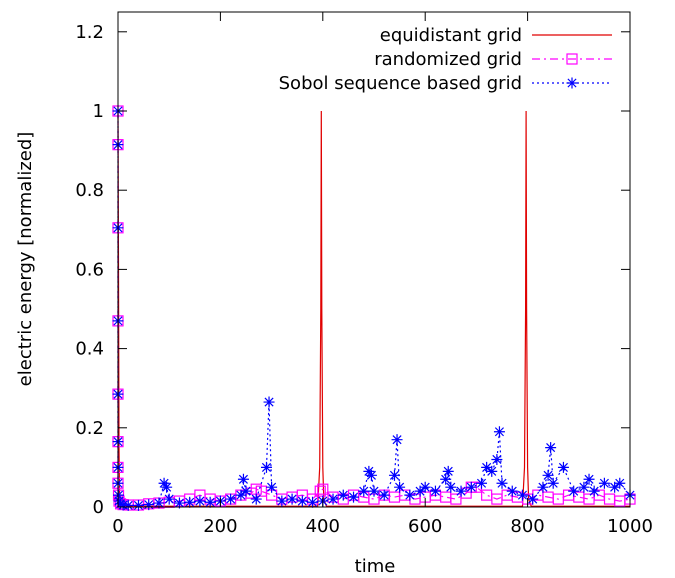 The width and height of the screenshot is (675, 578). I want to click on x-tick-label: 400, so click(323, 526).